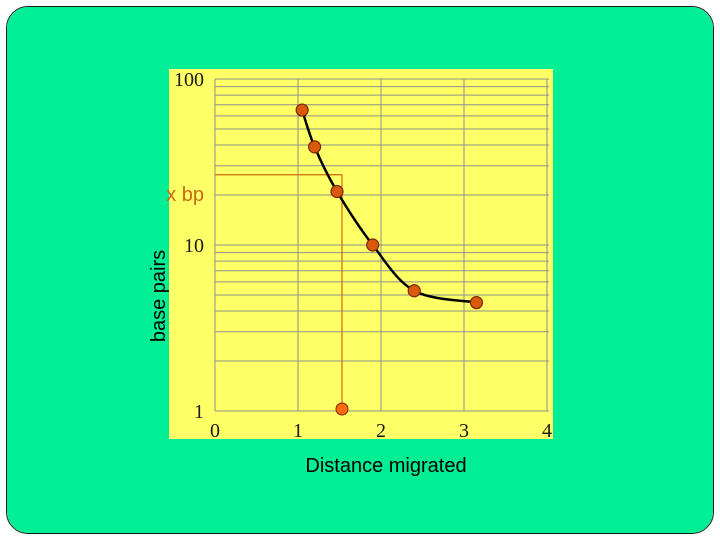 The height and width of the screenshot is (540, 720). Describe the element at coordinates (547, 431) in the screenshot. I see `x-tick-label: 4` at that location.